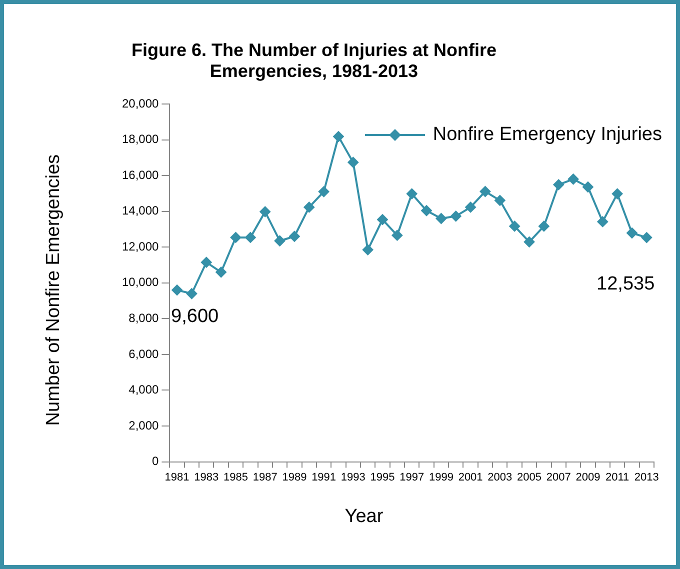 The image size is (680, 569). Describe the element at coordinates (195, 317) in the screenshot. I see `annotation: 9,600` at that location.